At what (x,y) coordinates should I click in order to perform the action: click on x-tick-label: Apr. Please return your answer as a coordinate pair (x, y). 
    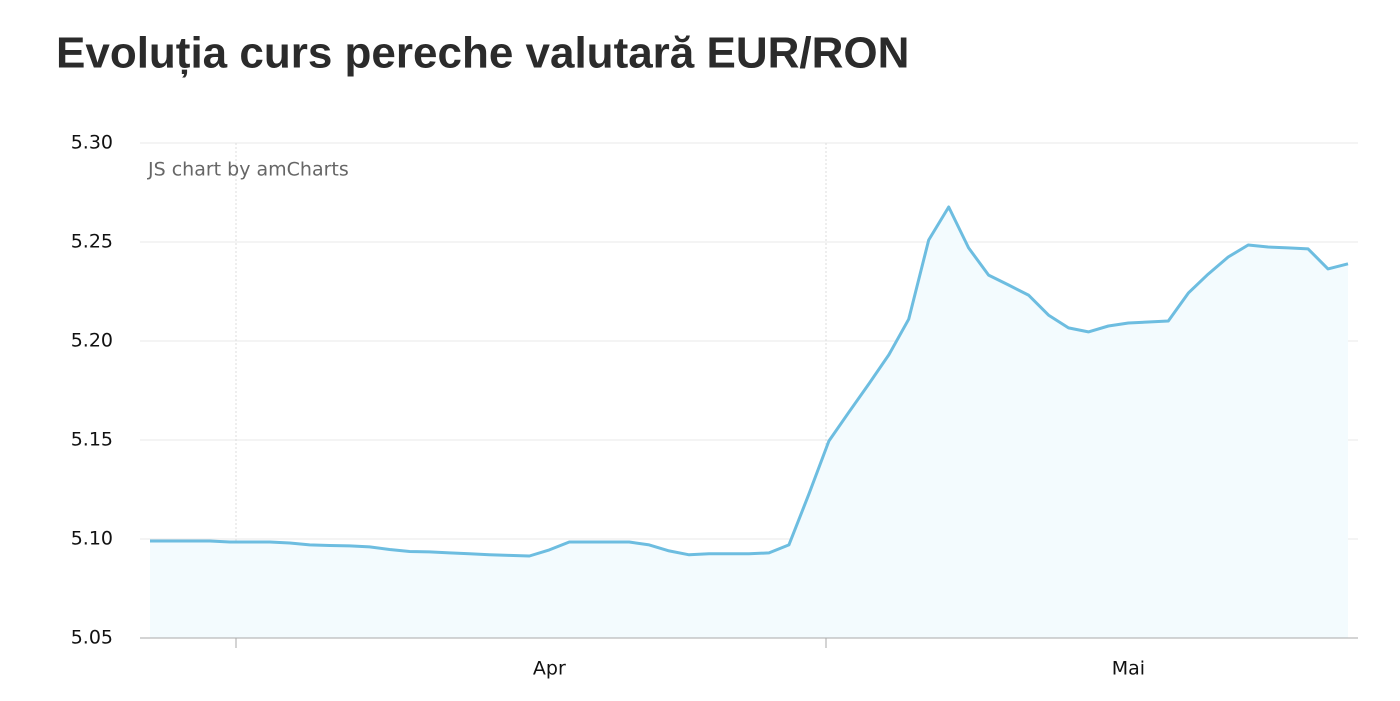
    Looking at the image, I should click on (549, 669).